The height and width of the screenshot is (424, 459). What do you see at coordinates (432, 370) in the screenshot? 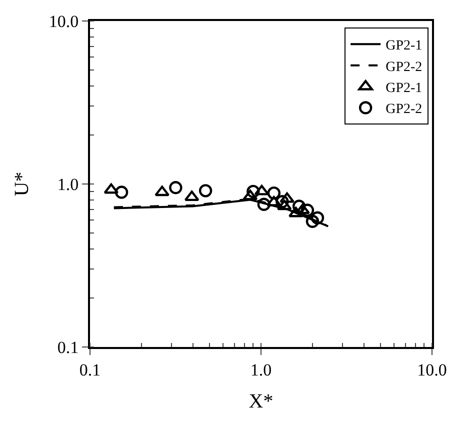
I see `x-tick-label: 10.0` at bounding box center [432, 370].